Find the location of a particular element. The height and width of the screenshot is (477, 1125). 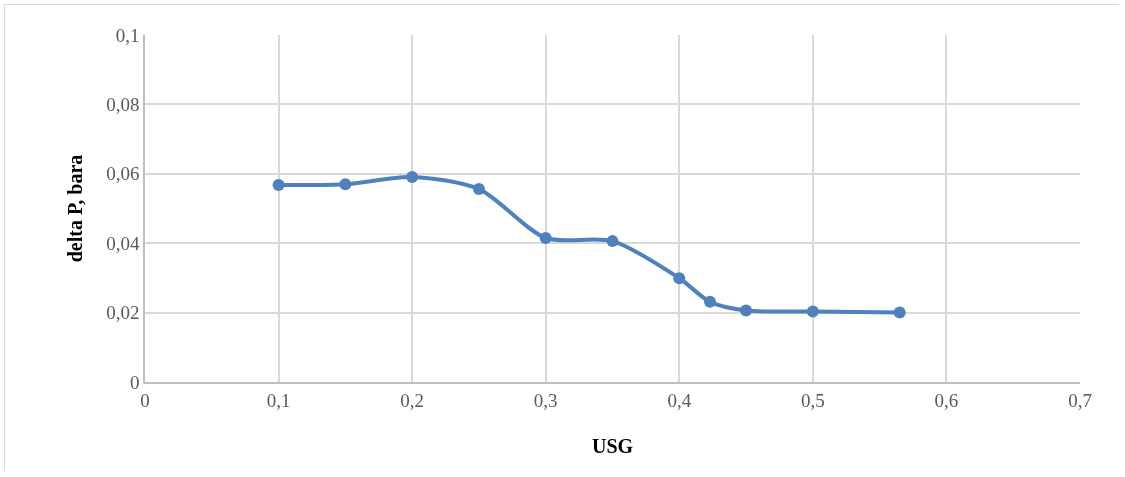

x-tick-label: 0,2 is located at coordinates (412, 400).